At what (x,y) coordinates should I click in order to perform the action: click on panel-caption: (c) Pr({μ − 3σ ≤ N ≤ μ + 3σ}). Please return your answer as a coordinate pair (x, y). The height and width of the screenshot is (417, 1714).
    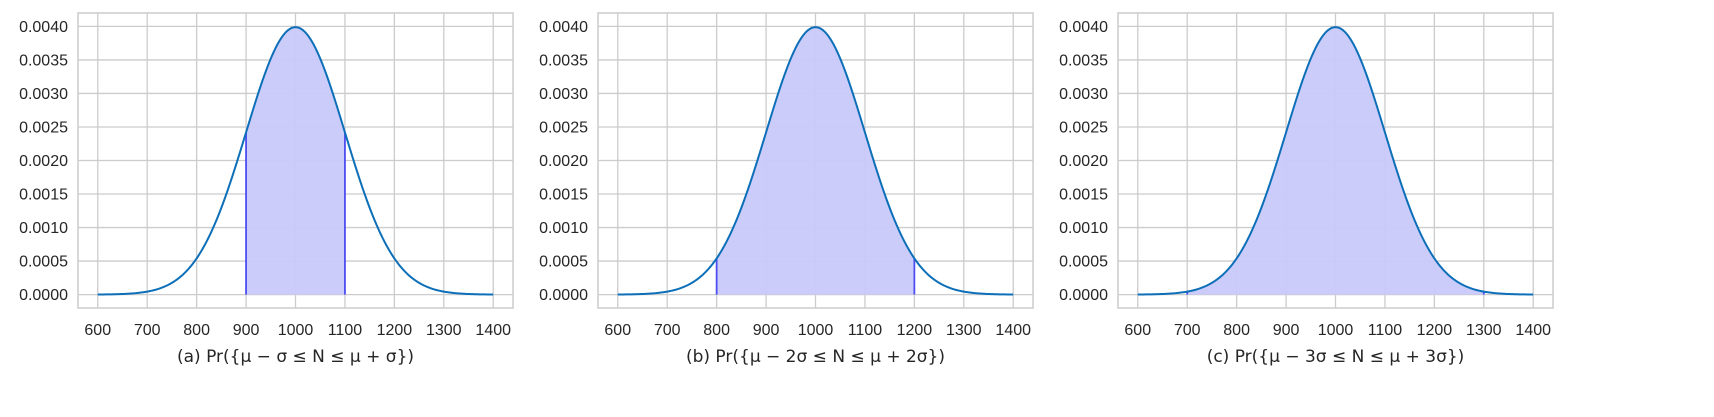
    Looking at the image, I should click on (1336, 357).